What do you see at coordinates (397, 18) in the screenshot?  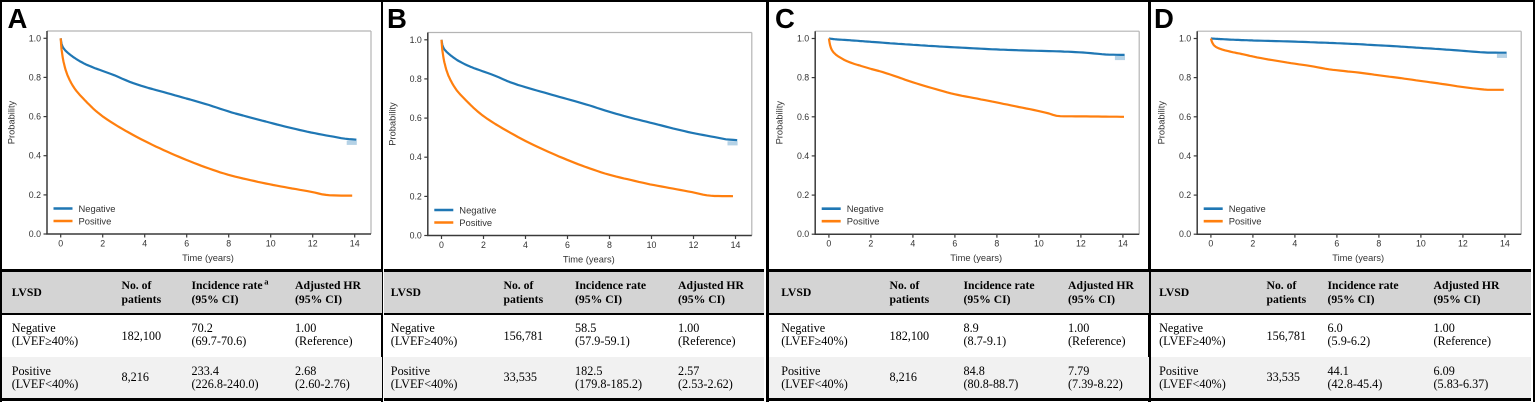 I see `svg-text: B` at bounding box center [397, 18].